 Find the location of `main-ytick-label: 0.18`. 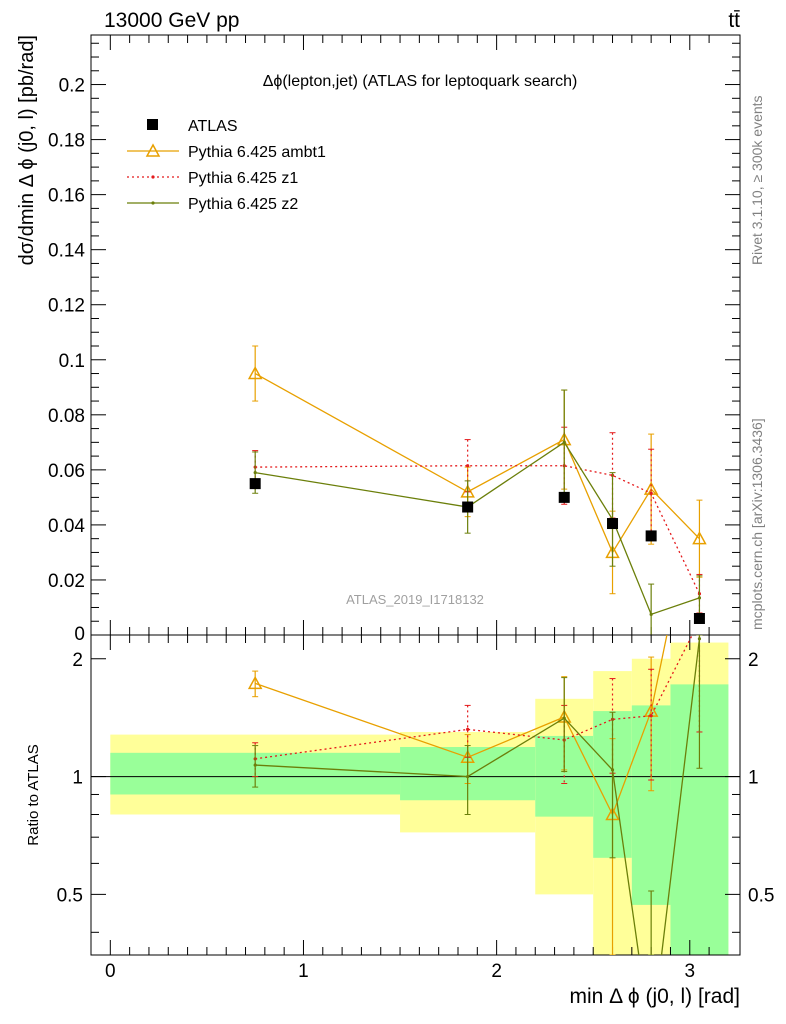

main-ytick-label: 0.18 is located at coordinates (66, 141).